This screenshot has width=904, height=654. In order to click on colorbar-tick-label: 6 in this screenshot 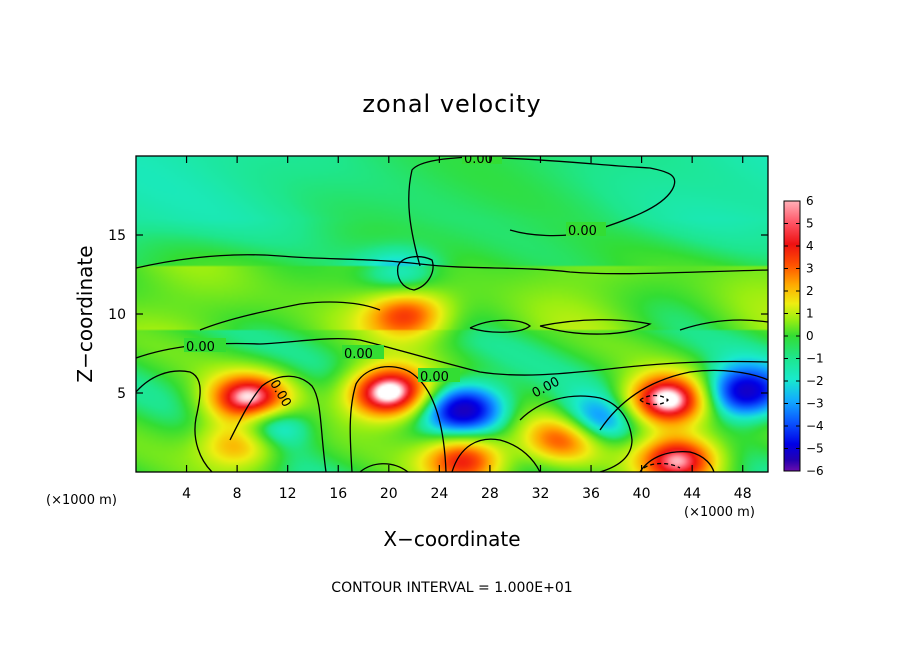, I will do `click(810, 201)`.